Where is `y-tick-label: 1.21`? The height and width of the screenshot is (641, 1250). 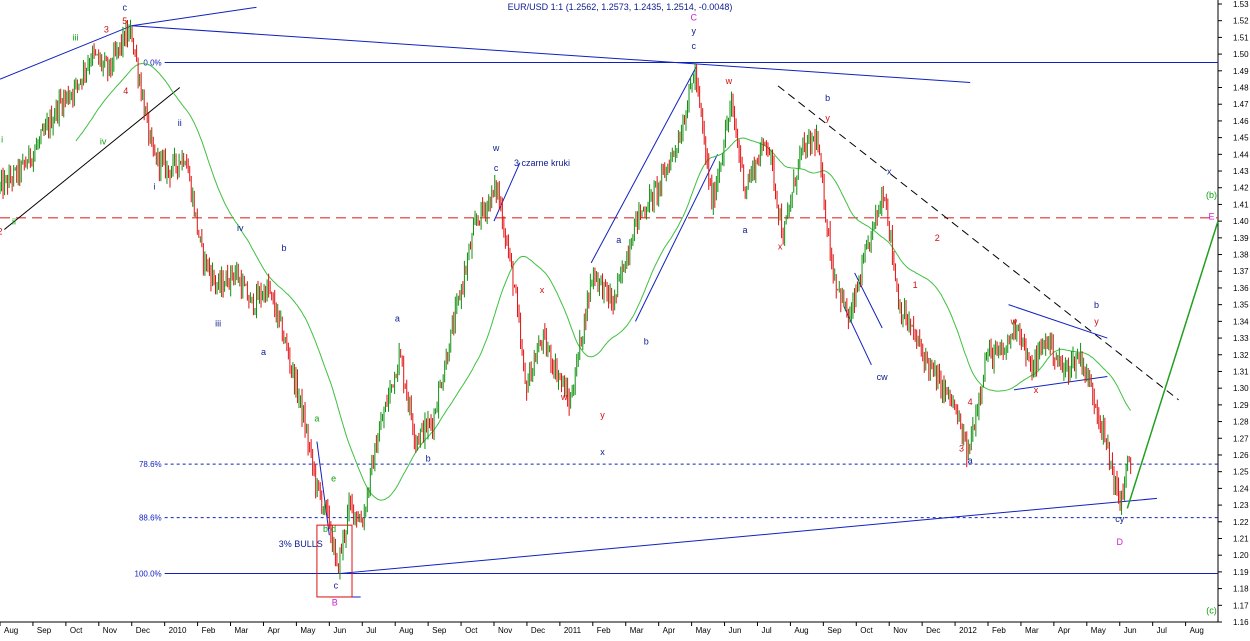
y-tick-label: 1.21 is located at coordinates (1241, 538).